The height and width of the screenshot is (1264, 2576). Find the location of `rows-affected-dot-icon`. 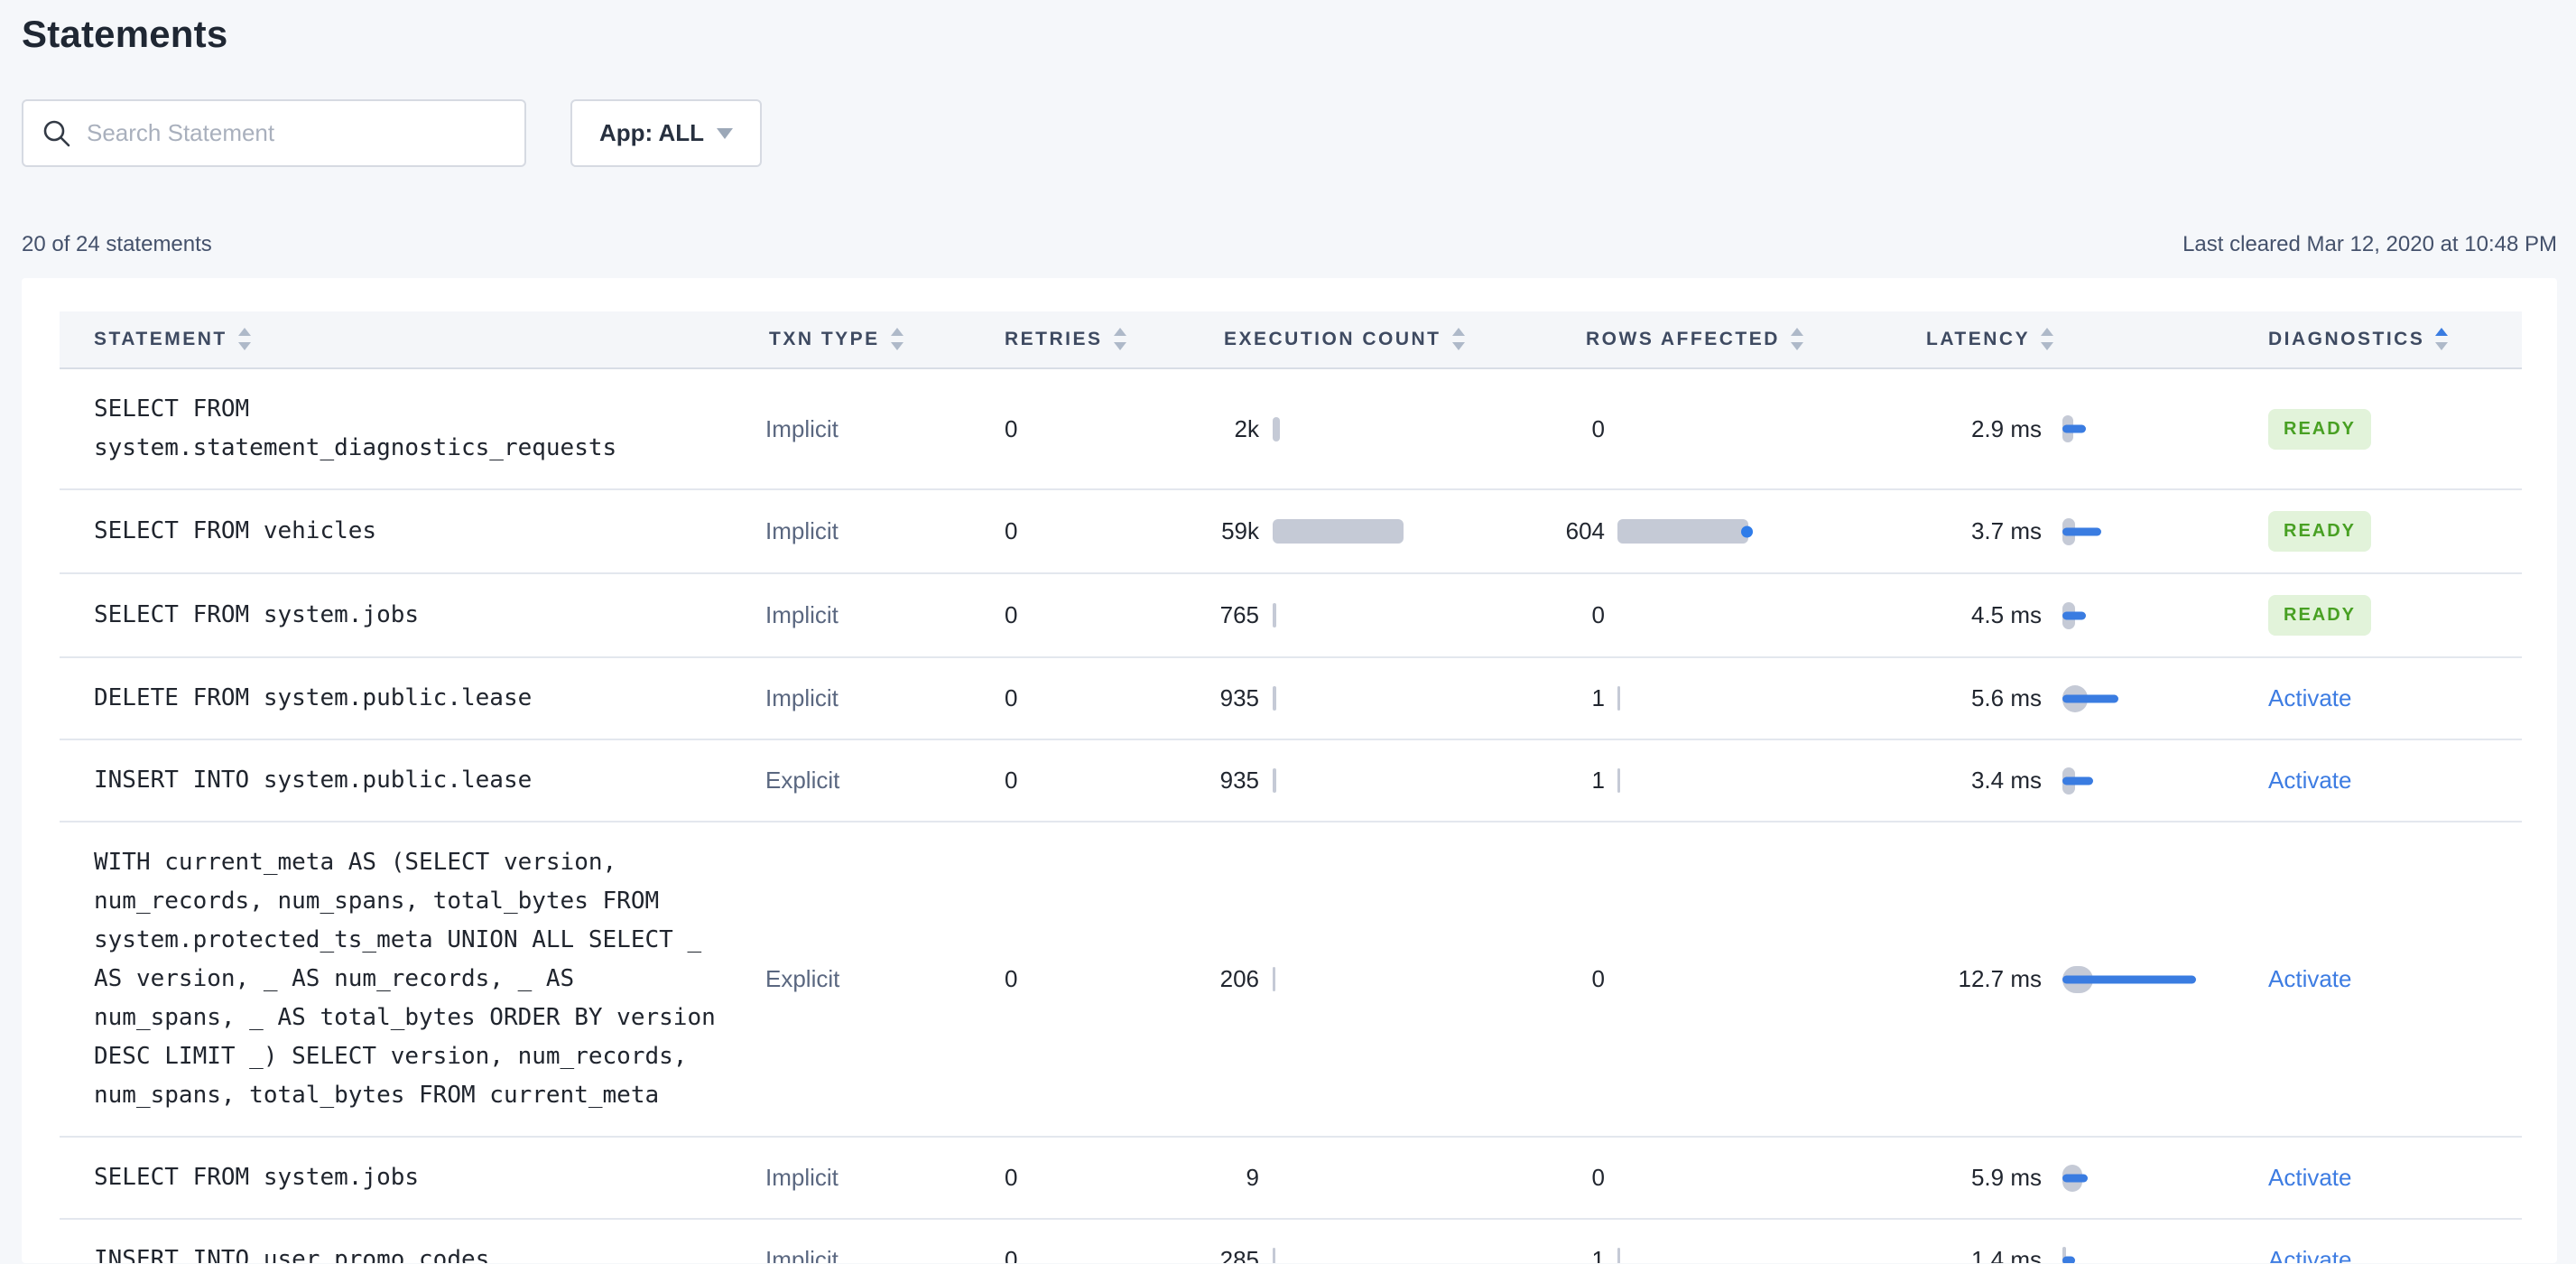

rows-affected-dot-icon is located at coordinates (1747, 531).